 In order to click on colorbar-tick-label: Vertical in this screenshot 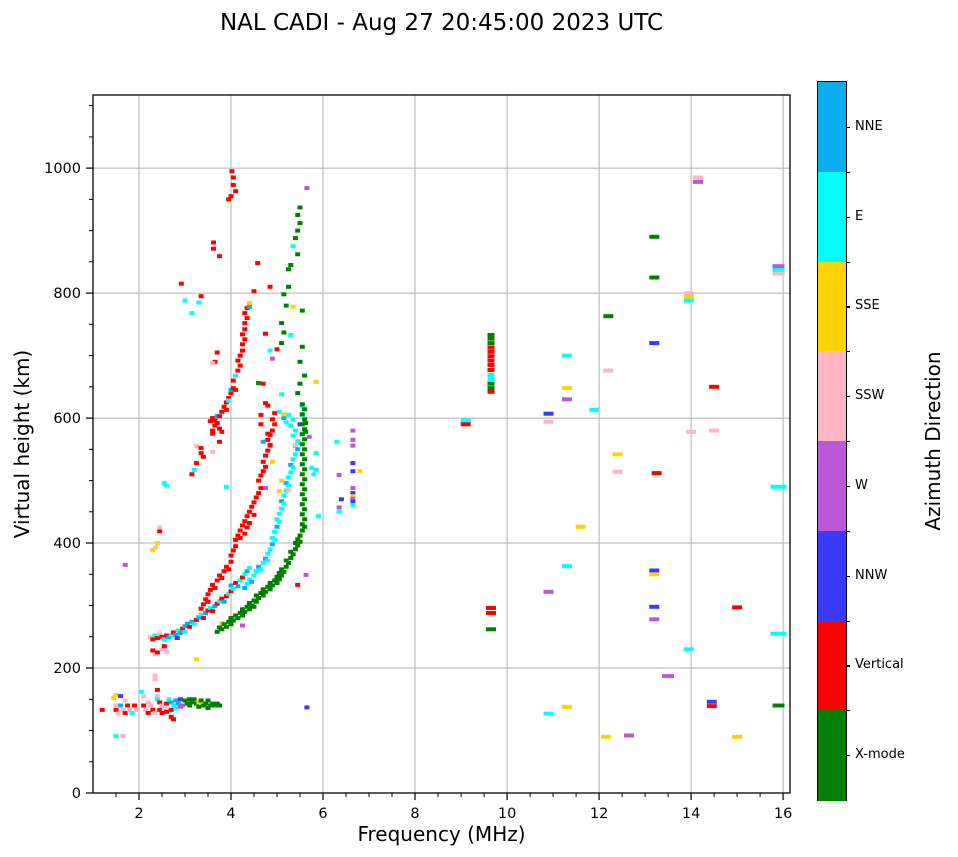, I will do `click(879, 665)`.